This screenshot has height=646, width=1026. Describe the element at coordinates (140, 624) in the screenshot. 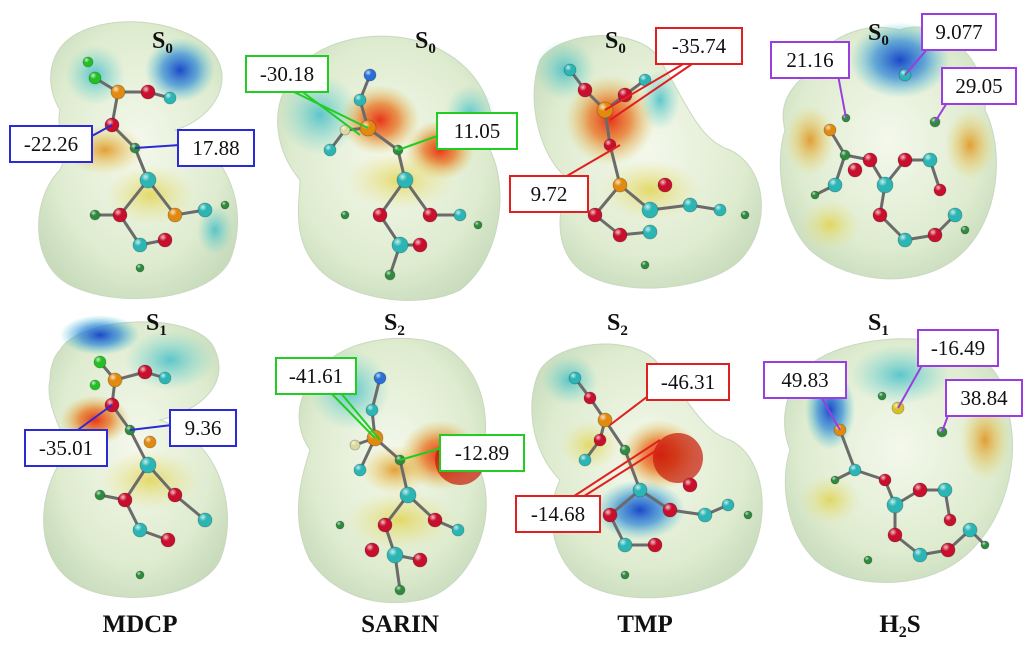

I see `molecule-name-mdcp: MDCP` at that location.